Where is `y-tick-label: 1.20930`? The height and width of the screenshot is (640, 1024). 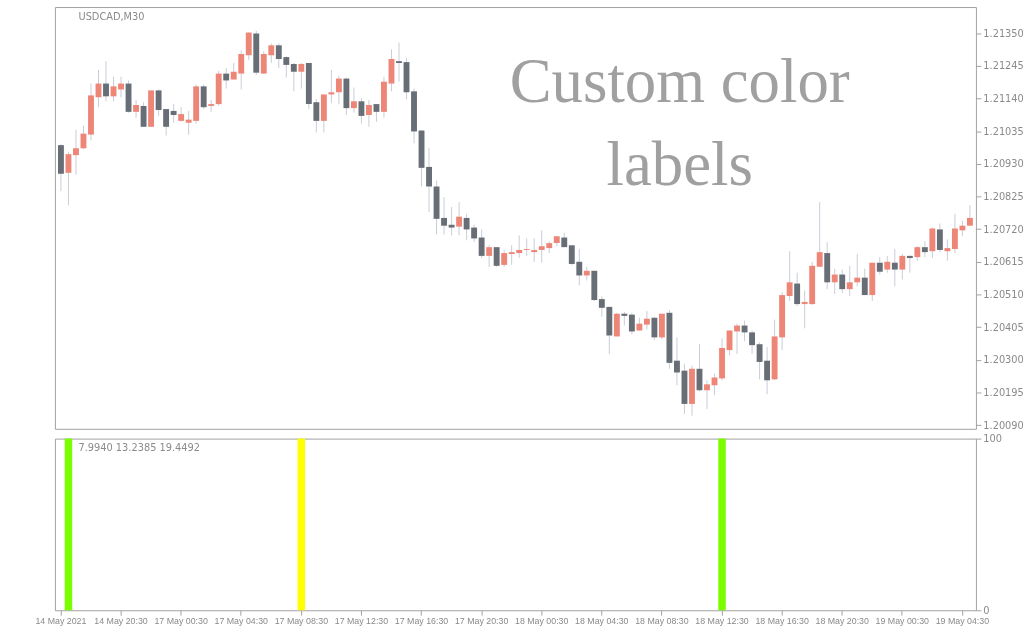
y-tick-label: 1.20930 is located at coordinates (1003, 164).